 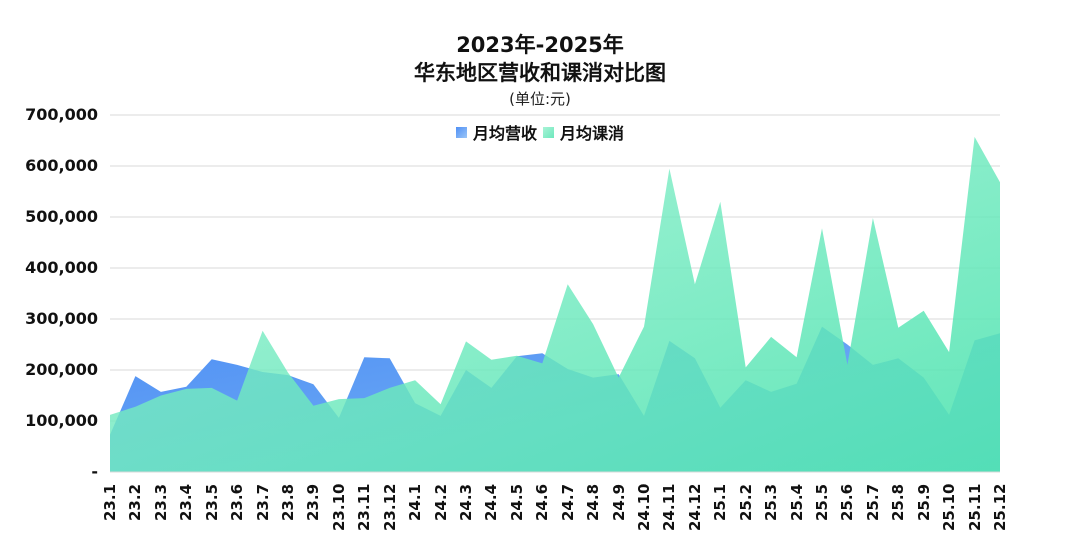 I want to click on x-tick-label: 23.9, so click(x=313, y=502).